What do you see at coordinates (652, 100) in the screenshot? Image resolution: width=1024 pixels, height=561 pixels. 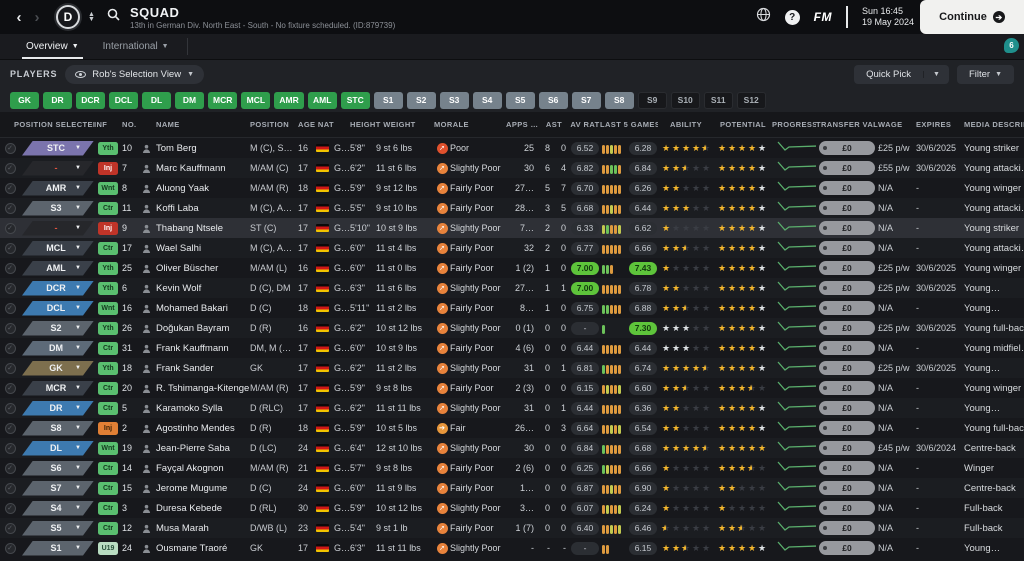 I see `position-filter-s9: S9` at bounding box center [652, 100].